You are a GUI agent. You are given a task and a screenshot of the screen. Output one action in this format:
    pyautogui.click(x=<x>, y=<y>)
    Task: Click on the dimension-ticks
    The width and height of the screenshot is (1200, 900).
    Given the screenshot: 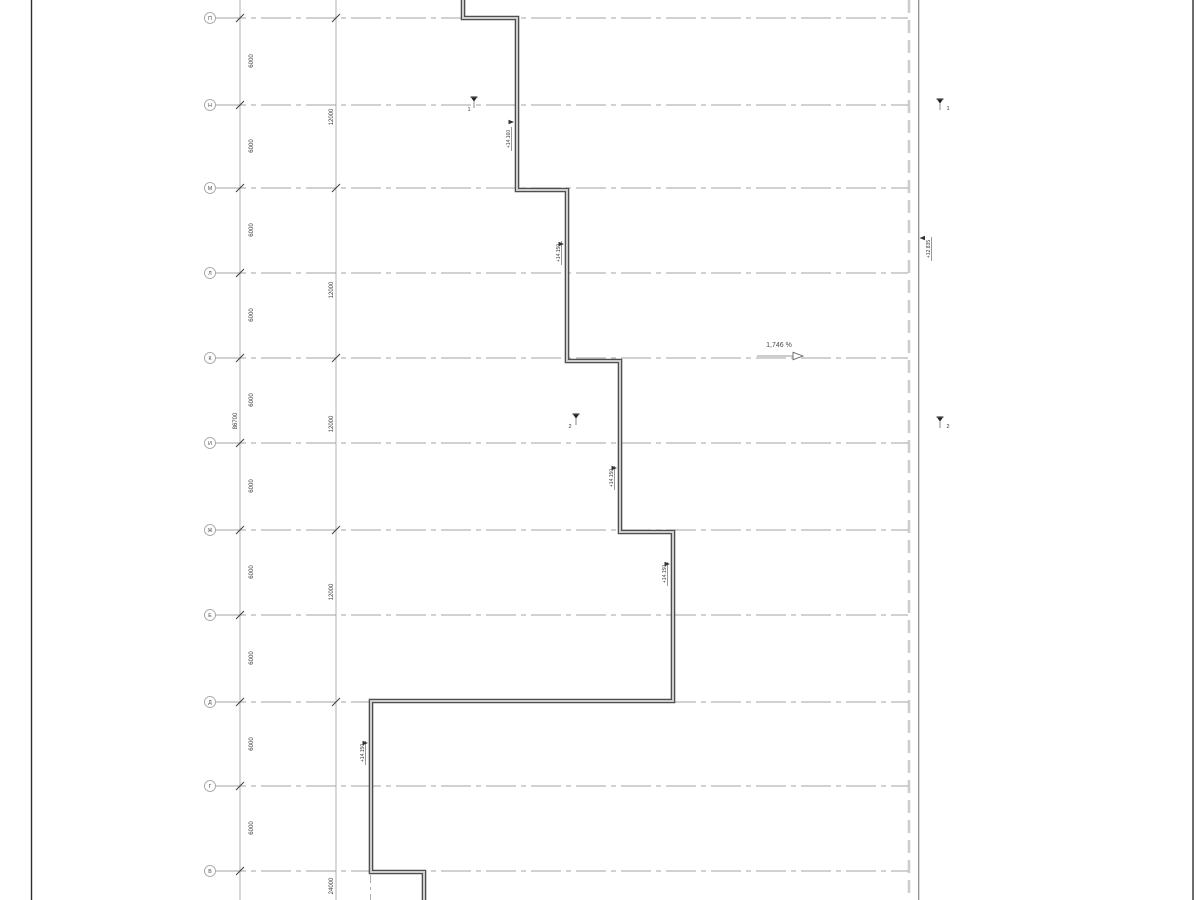 What is the action you would take?
    pyautogui.click(x=288, y=444)
    